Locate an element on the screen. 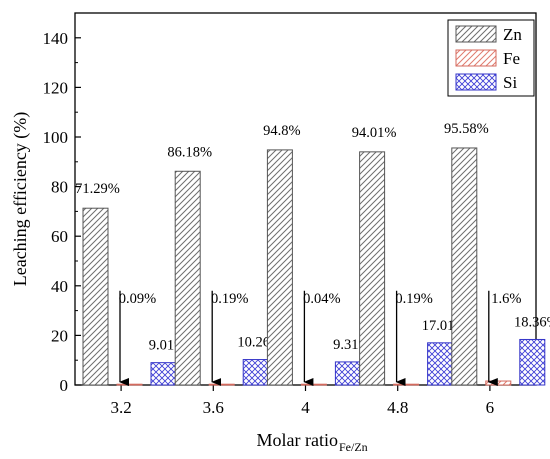  legend-swatch-zn is located at coordinates (476, 34).